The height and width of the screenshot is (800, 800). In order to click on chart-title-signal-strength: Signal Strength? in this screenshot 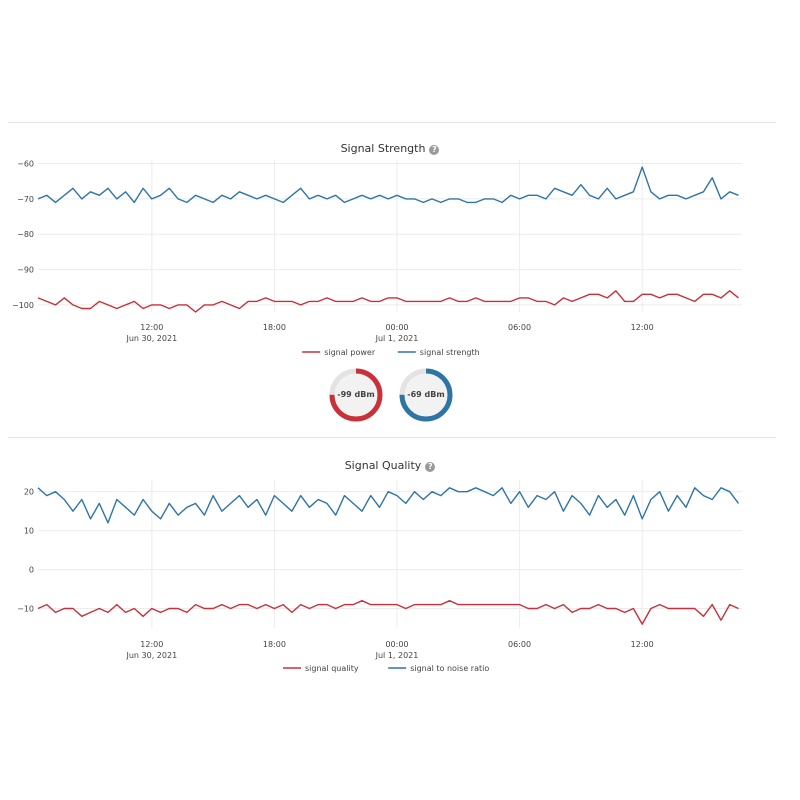, I will do `click(390, 148)`.